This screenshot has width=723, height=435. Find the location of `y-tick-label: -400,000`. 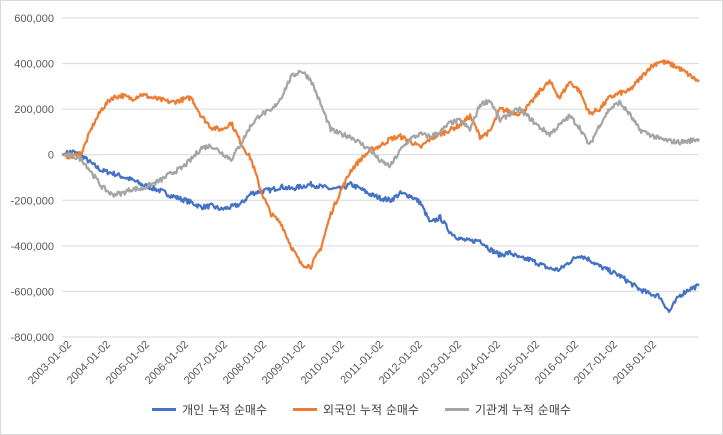

y-tick-label: -400,000 is located at coordinates (32, 247).